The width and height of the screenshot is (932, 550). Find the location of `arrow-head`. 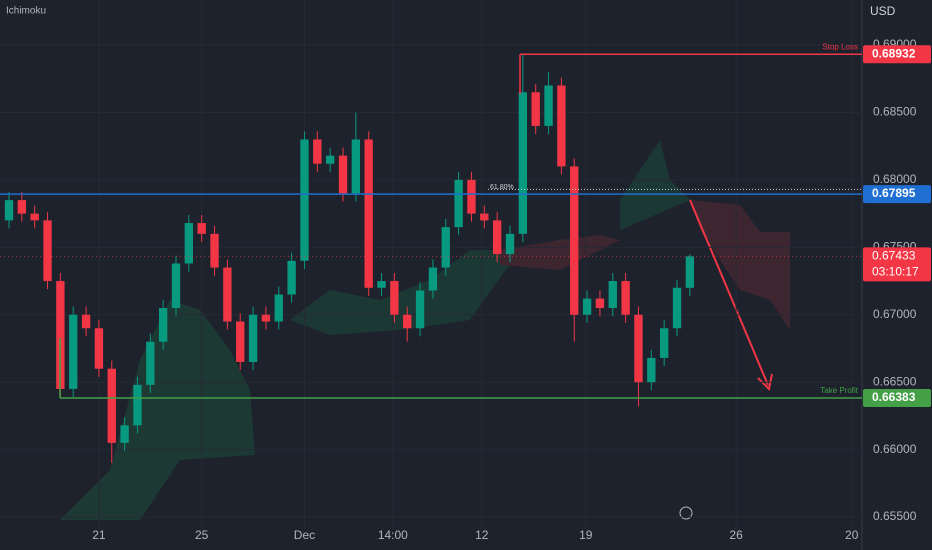

arrow-head is located at coordinates (765, 382).